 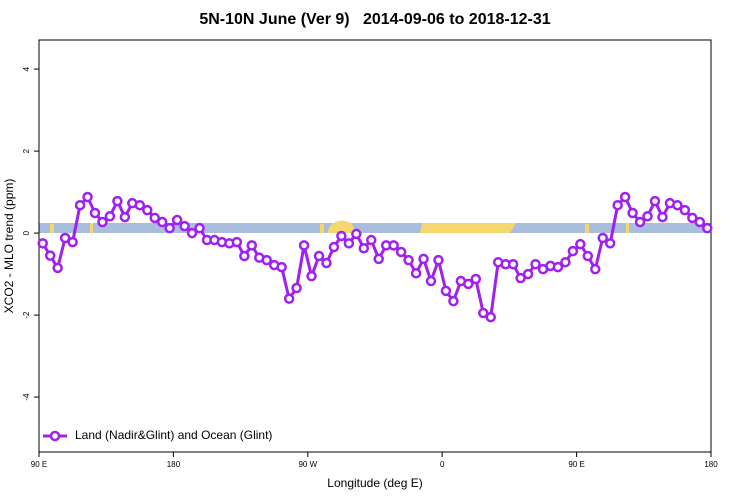 What do you see at coordinates (55, 436) in the screenshot?
I see `legend-marker` at bounding box center [55, 436].